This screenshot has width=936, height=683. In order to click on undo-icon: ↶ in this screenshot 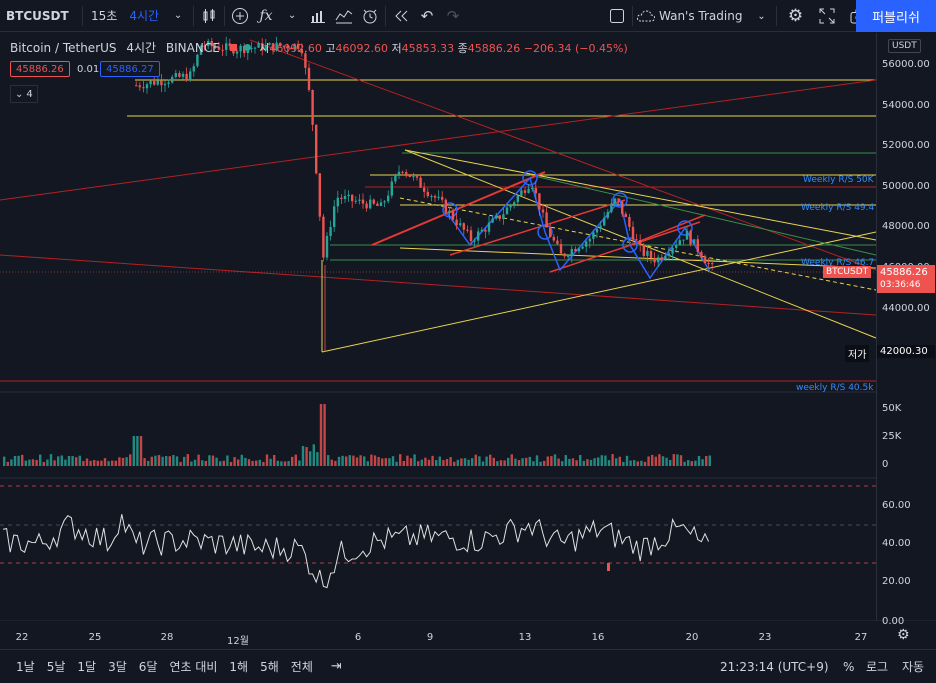, I will do `click(427, 15)`.